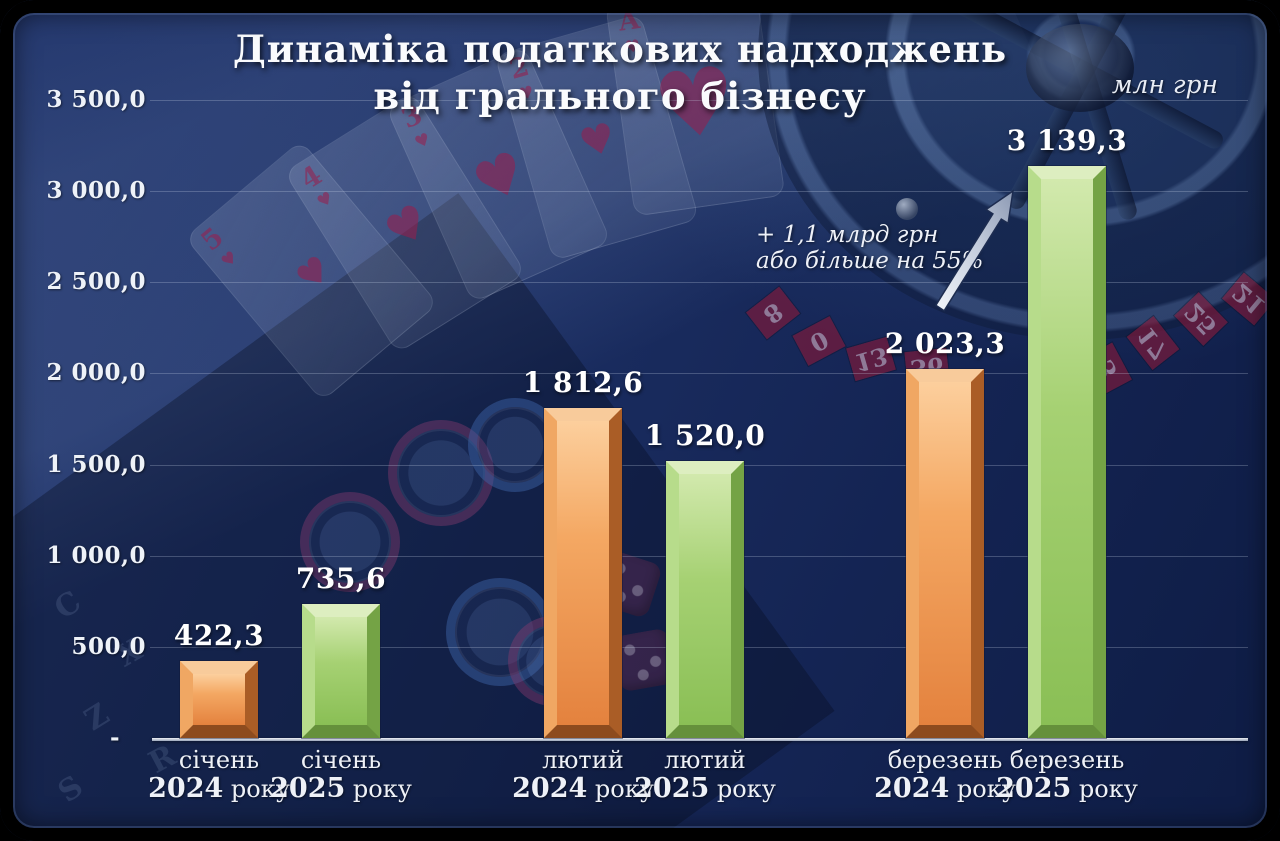 The width and height of the screenshot is (1280, 841). Describe the element at coordinates (114, 737) in the screenshot. I see `y-axis-tick-label: -` at that location.